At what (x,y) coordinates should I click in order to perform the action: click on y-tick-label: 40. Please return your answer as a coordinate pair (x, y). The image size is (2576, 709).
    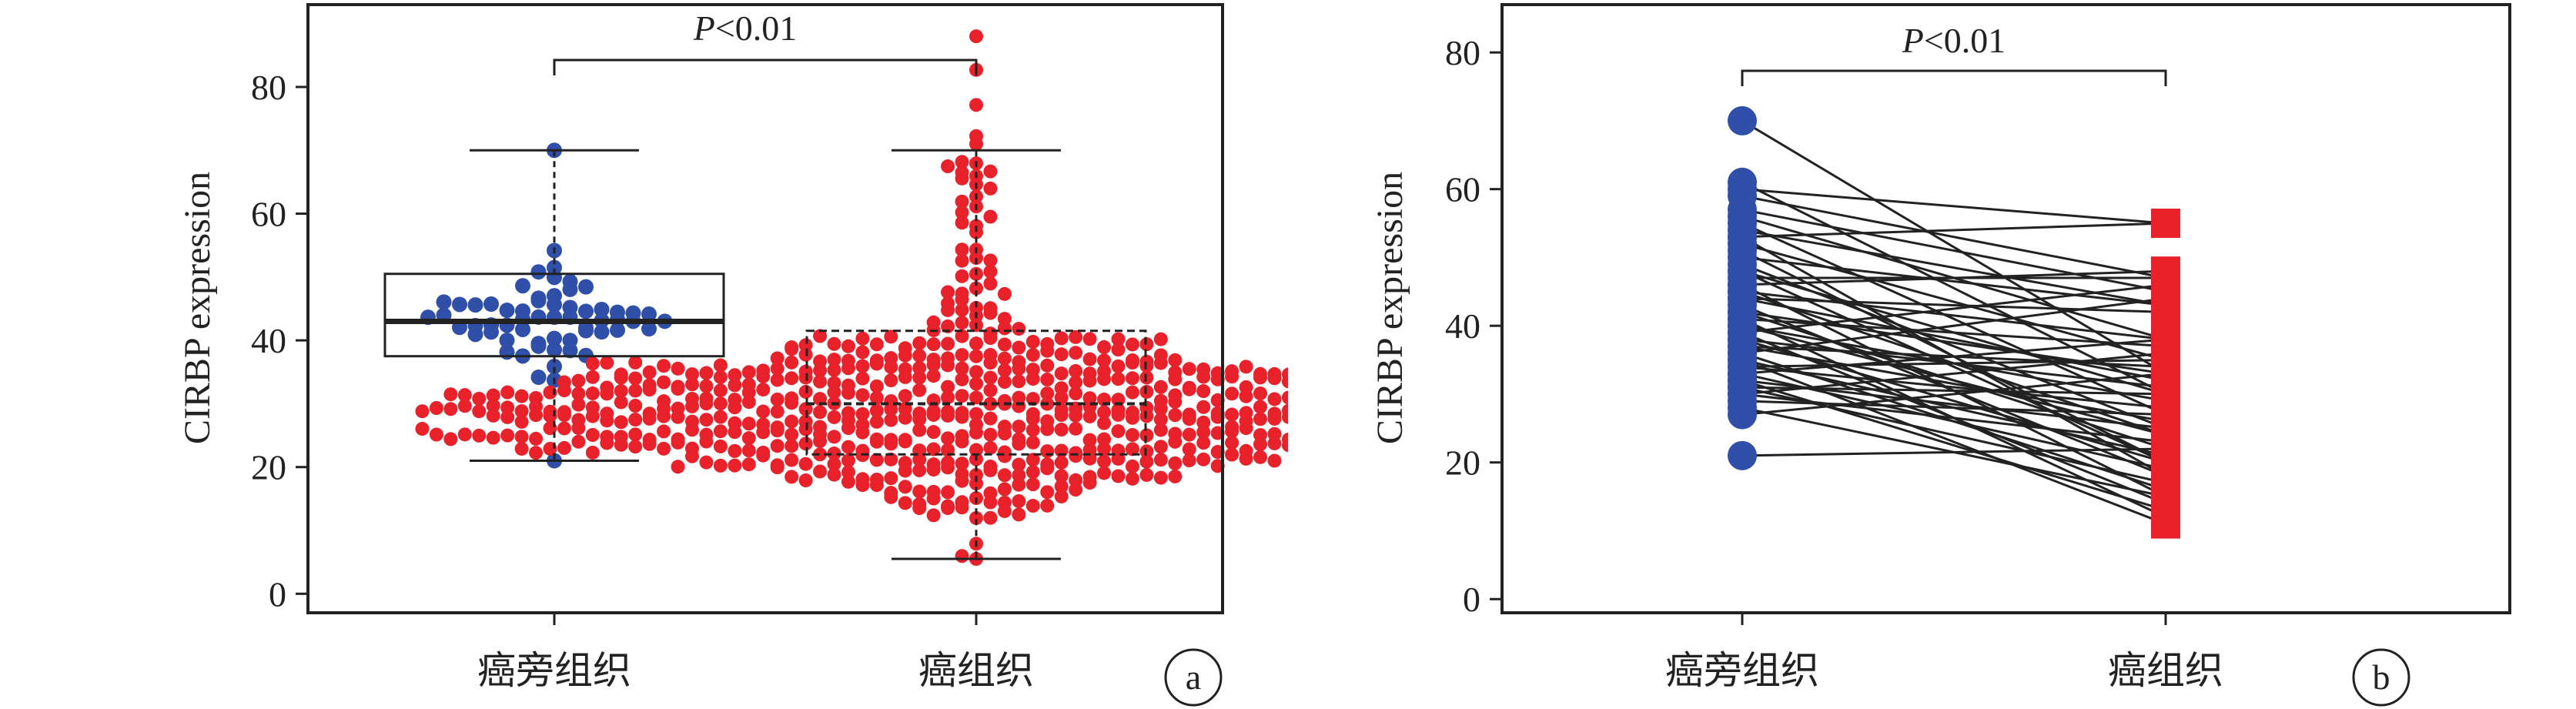
    Looking at the image, I should click on (1463, 326).